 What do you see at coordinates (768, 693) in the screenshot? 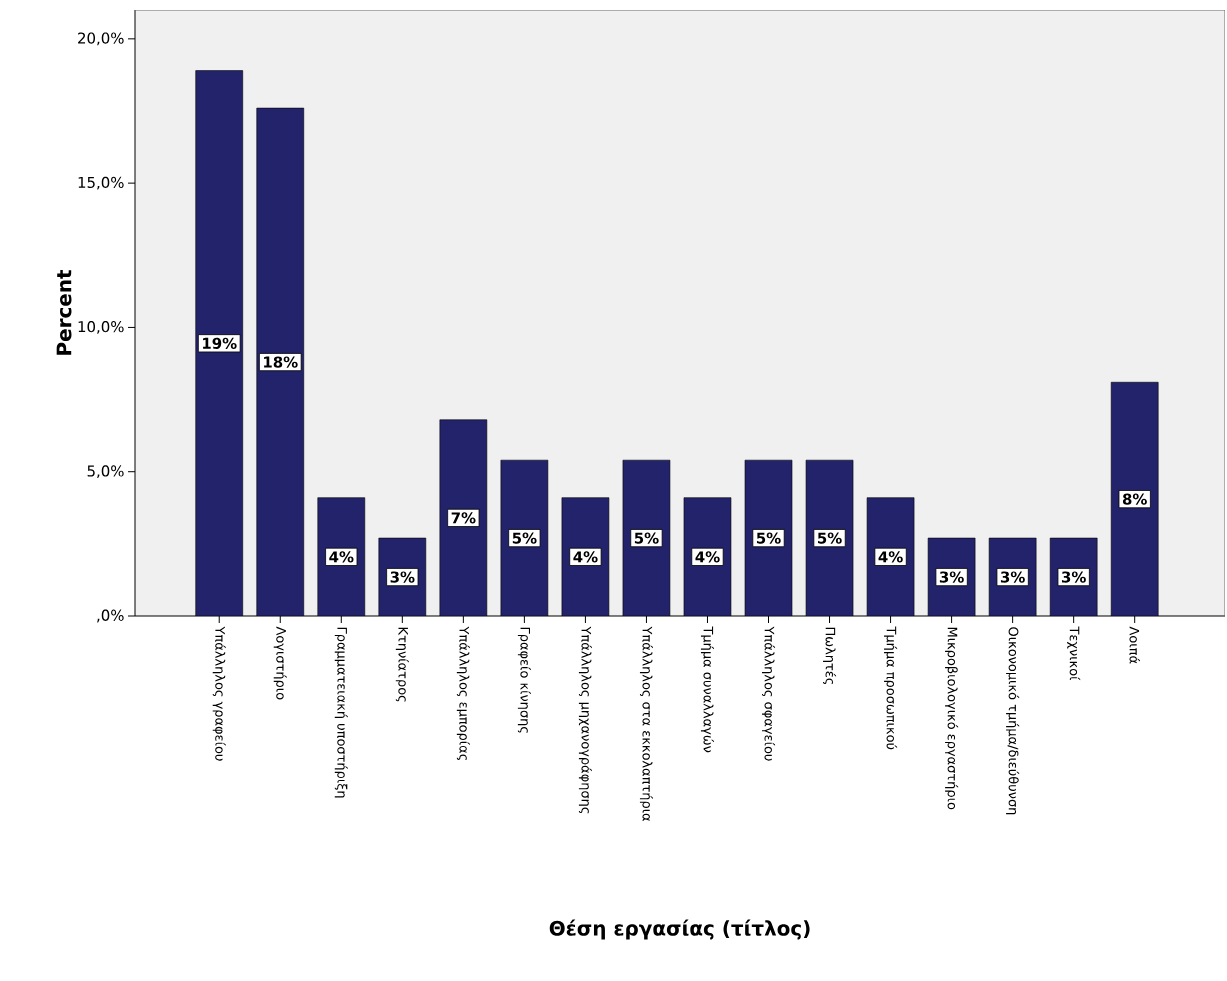
I see `x-tick-label: Υπάλληλος σφαγείου` at bounding box center [768, 693].